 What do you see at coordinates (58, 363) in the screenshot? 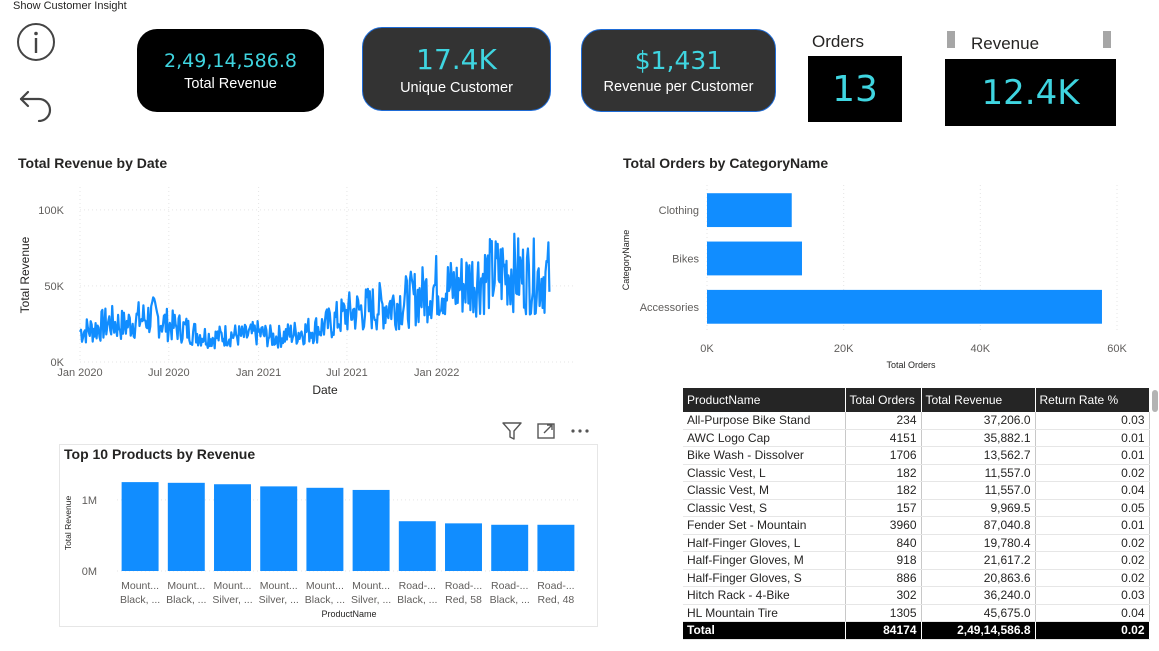
I see `y-tick-label: 0K` at bounding box center [58, 363].